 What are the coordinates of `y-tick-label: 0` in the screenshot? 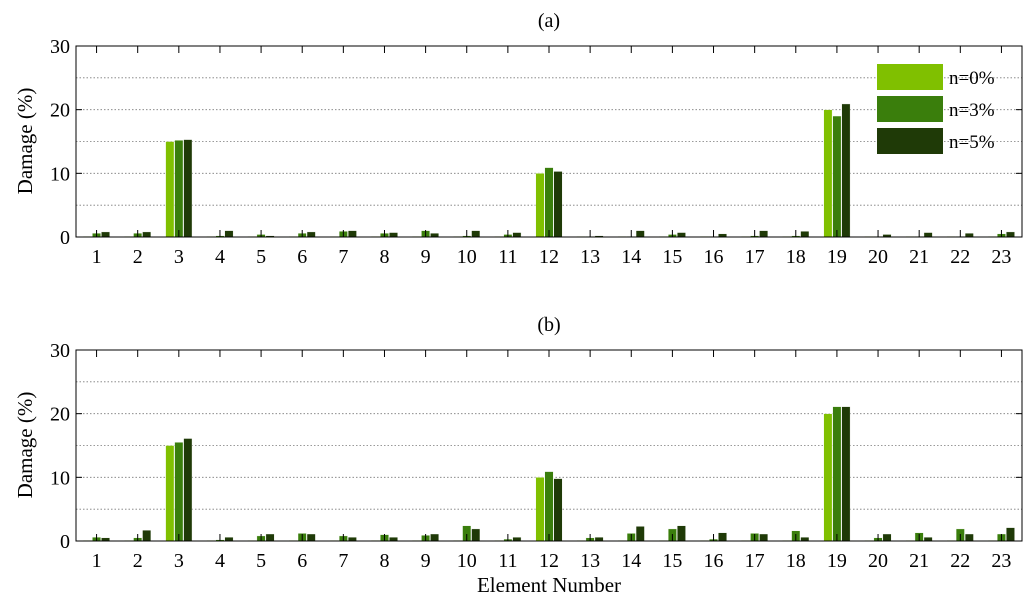 It's located at (65, 238).